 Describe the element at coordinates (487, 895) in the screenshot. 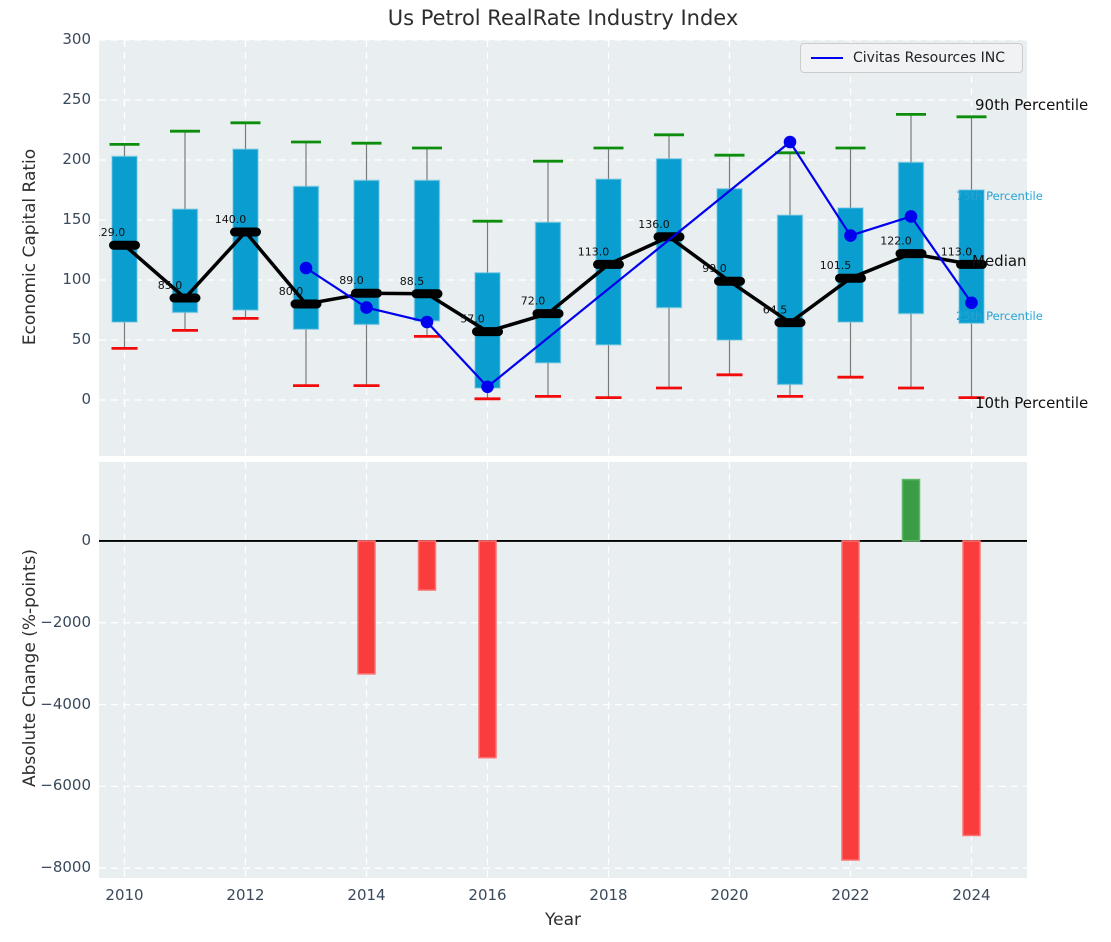

I see `xtick-2016: 2016` at that location.